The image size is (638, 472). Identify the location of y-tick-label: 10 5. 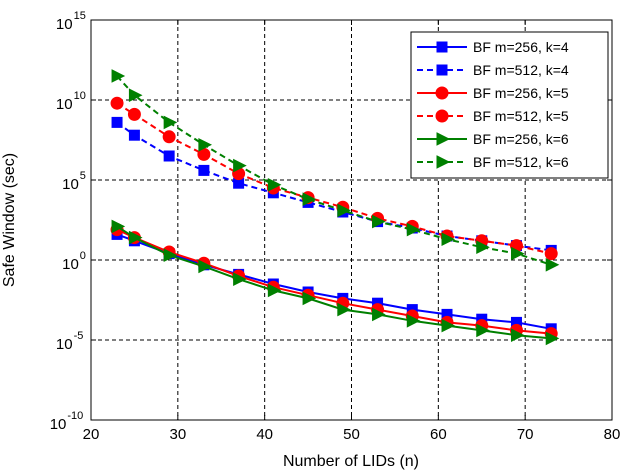
(74, 181).